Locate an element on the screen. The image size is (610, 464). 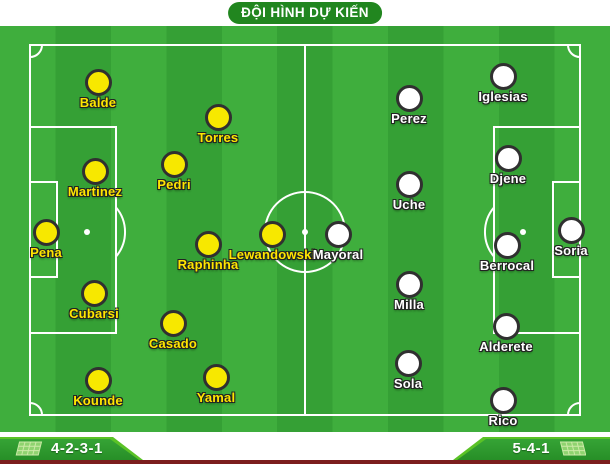
player-label: Berrocal is located at coordinates (507, 265).